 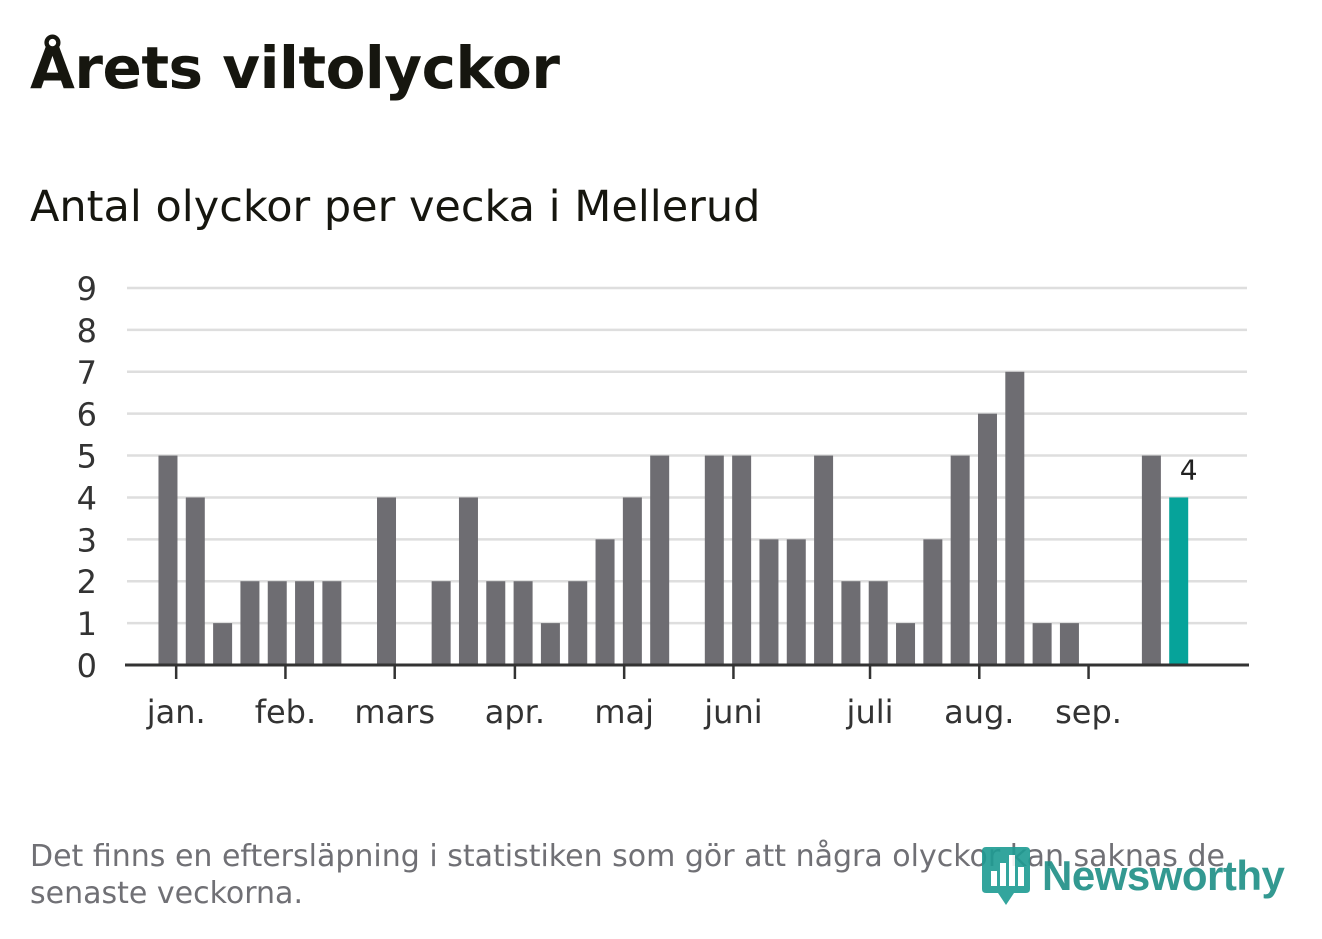 What do you see at coordinates (87, 498) in the screenshot?
I see `y-tick-label: 4` at bounding box center [87, 498].